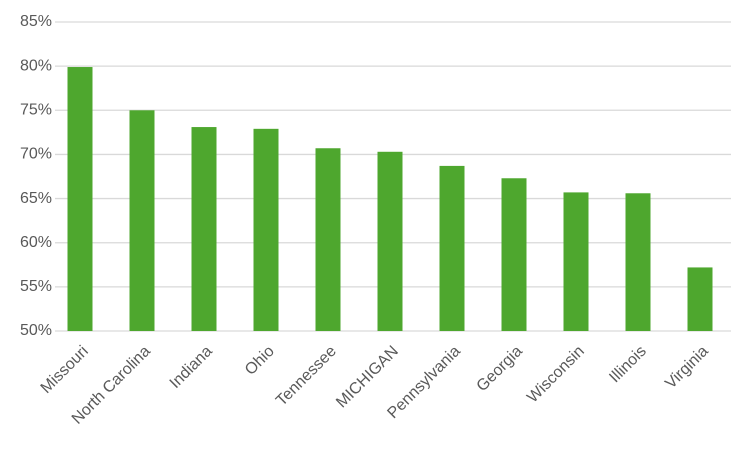  Describe the element at coordinates (191, 367) in the screenshot. I see `x-tick-label: Indiana` at that location.